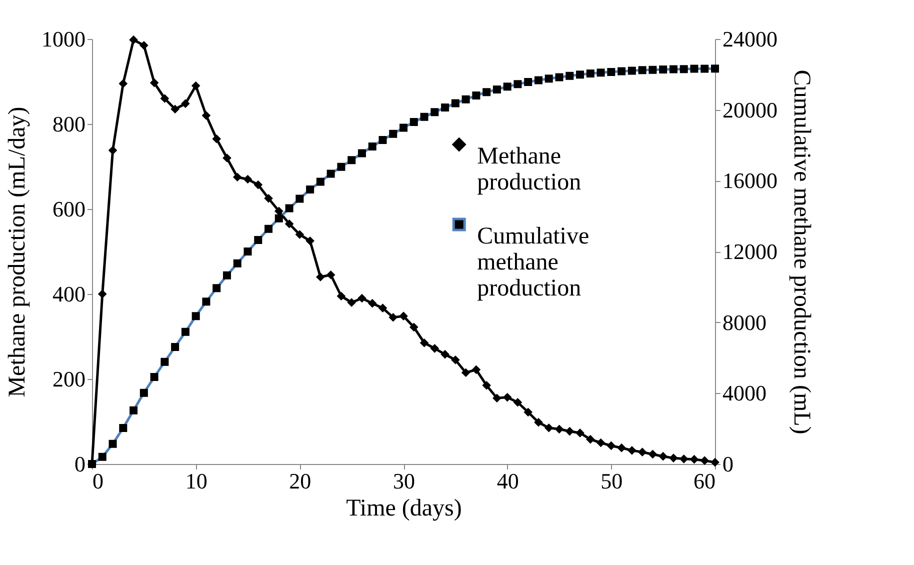 The width and height of the screenshot is (914, 565). I want to click on y-tick-label: 600, so click(69, 209).